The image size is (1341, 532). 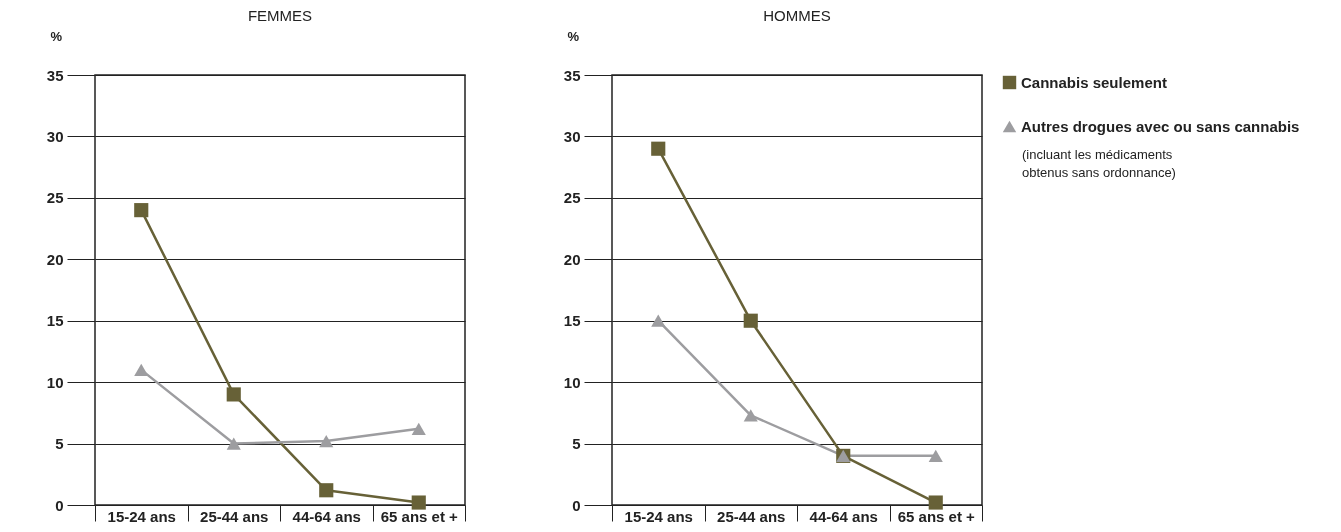 I want to click on legend-label: Autres drogues avec ou sans cannabis, so click(x=1160, y=126).